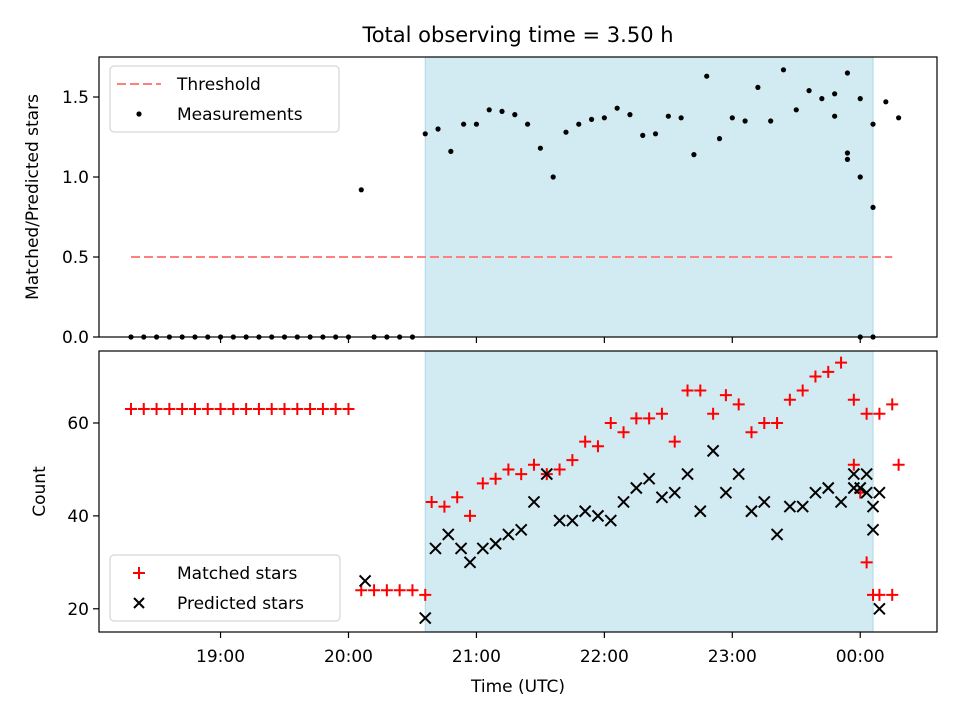 Image resolution: width=960 pixels, height=720 pixels. What do you see at coordinates (517, 35) in the screenshot?
I see `figure-title: Total observing time = 3.50 h` at bounding box center [517, 35].